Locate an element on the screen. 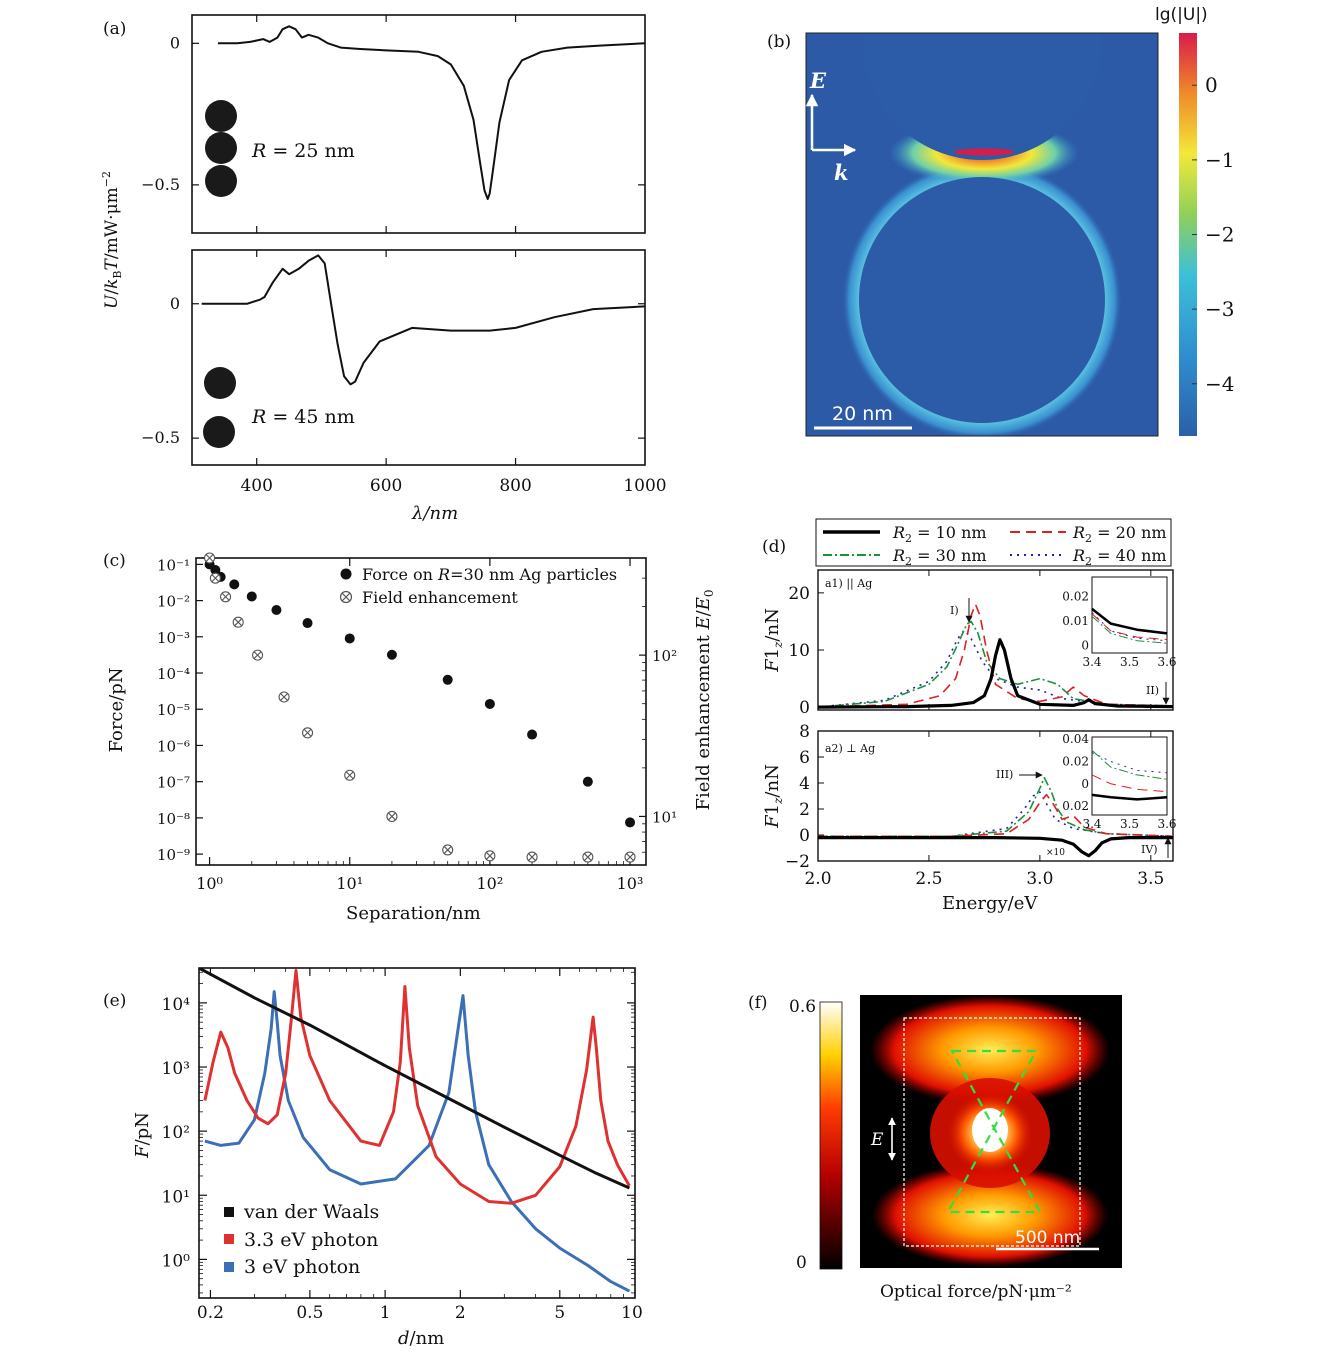  tick-label: 20 is located at coordinates (799, 594).